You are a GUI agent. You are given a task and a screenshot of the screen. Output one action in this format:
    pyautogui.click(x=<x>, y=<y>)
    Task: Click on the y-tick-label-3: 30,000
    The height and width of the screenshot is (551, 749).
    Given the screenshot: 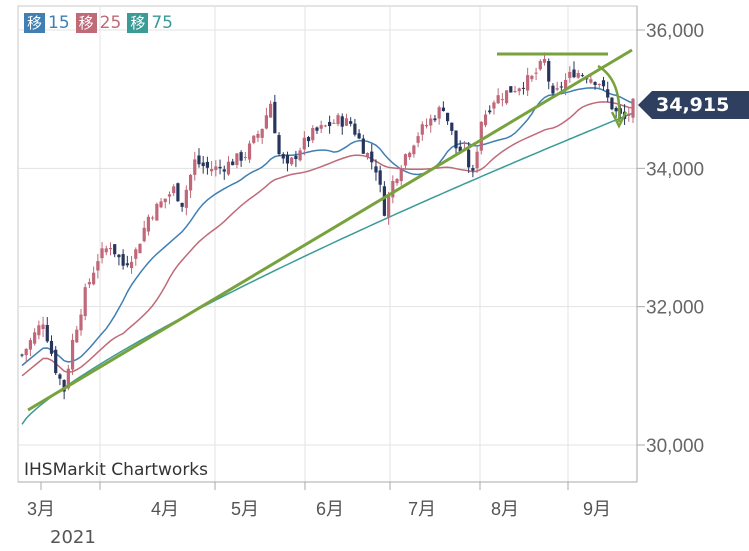 What is the action you would take?
    pyautogui.click(x=675, y=446)
    